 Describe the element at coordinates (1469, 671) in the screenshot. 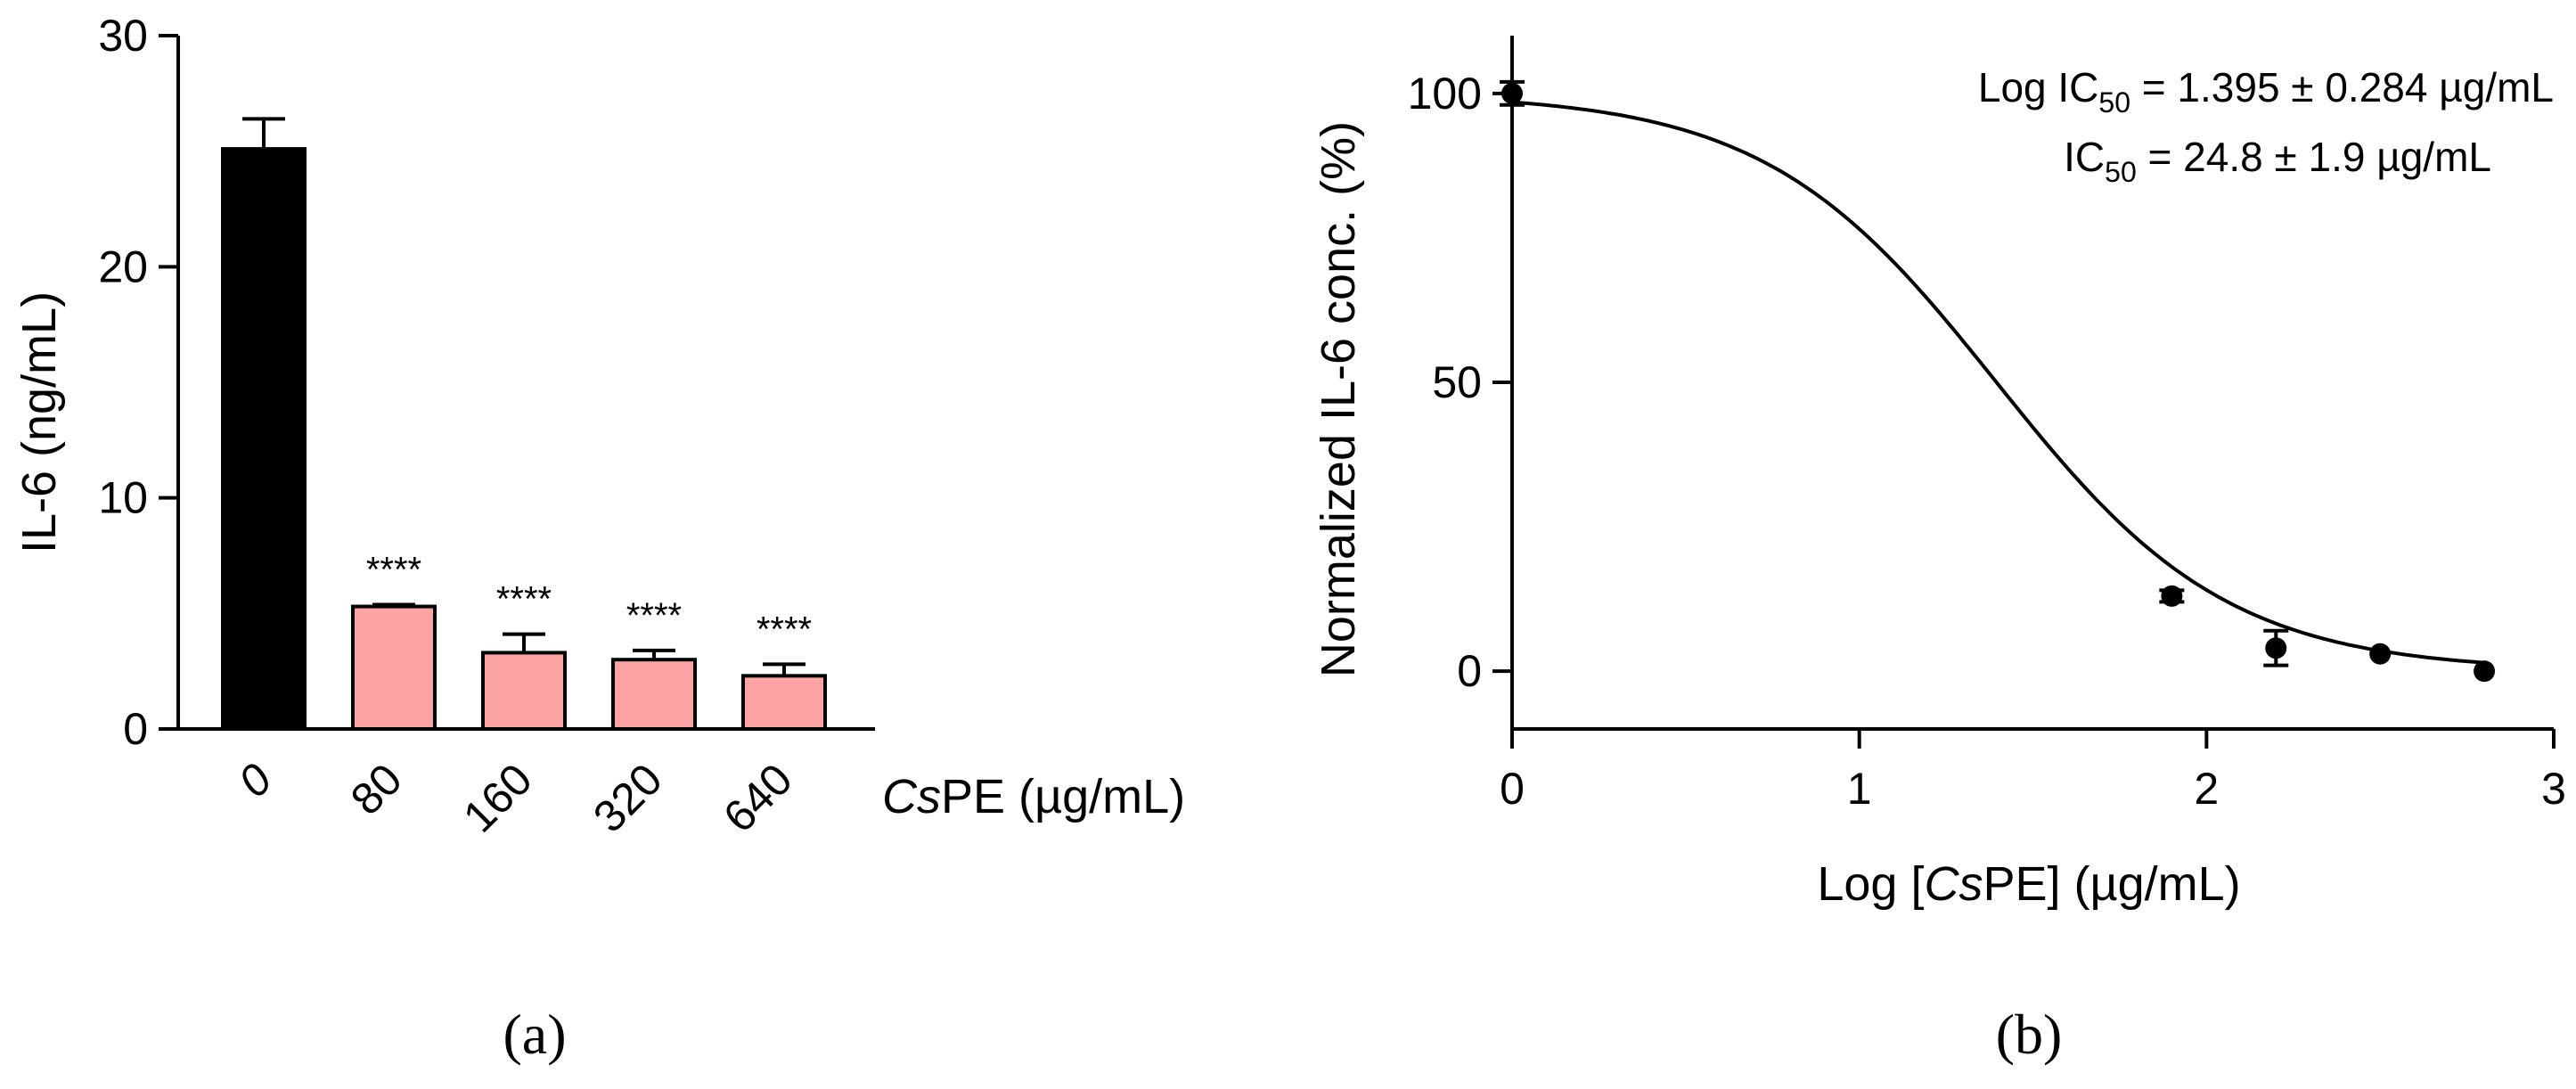

I see `panel-b-y-tick-label: 0` at that location.